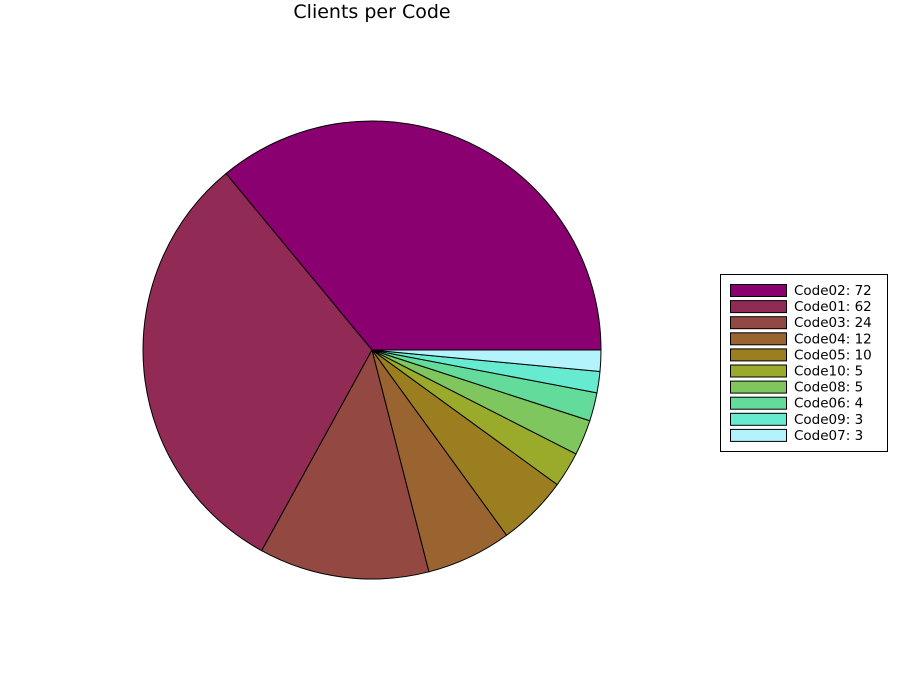 The width and height of the screenshot is (900, 700). I want to click on legend-swatch-code06, so click(758, 403).